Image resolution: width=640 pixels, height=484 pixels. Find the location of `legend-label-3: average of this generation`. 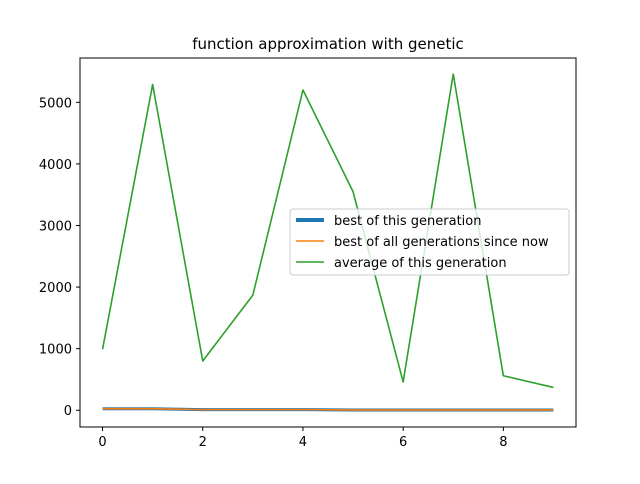

legend-label-3: average of this generation is located at coordinates (420, 263).